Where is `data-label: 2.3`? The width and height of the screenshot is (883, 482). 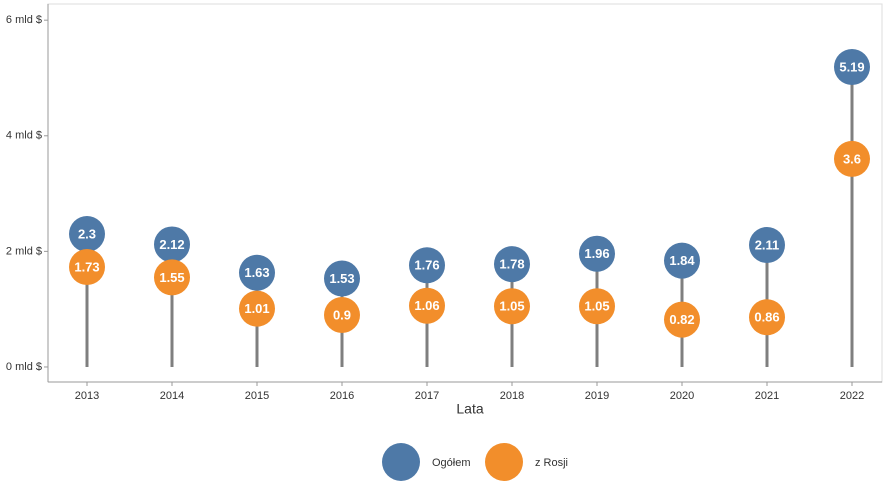 data-label: 2.3 is located at coordinates (87, 233).